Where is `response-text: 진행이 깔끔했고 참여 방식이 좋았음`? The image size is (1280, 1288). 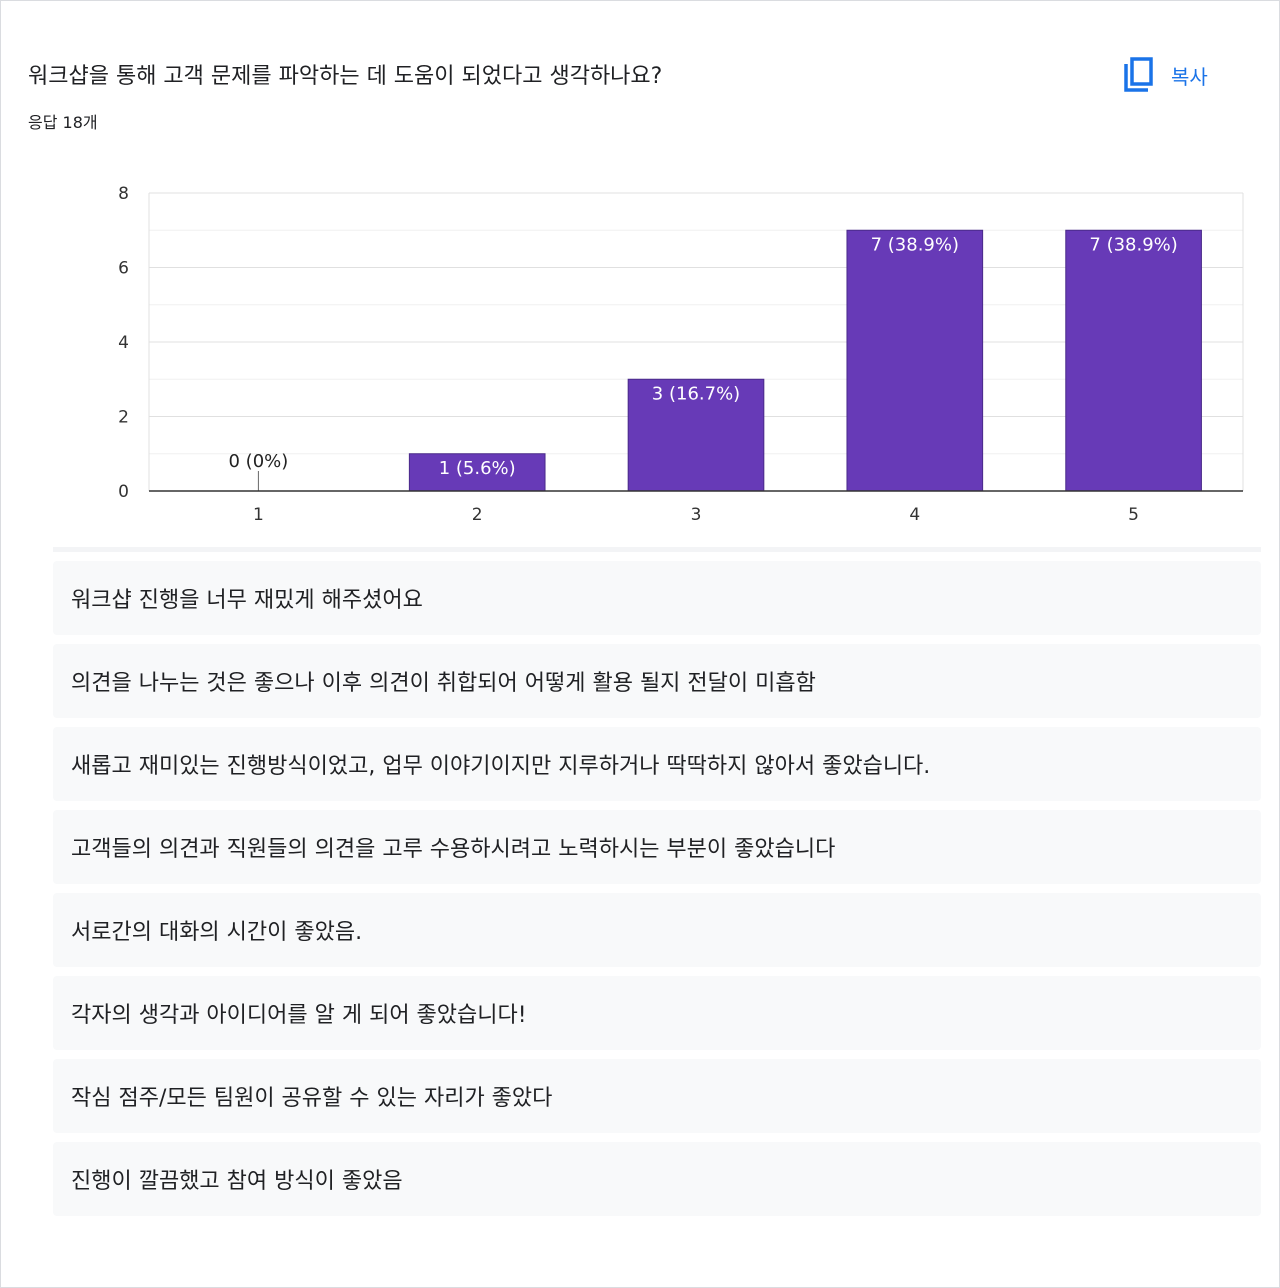 response-text: 진행이 깔끔했고 참여 방식이 좋았음 is located at coordinates (237, 1181).